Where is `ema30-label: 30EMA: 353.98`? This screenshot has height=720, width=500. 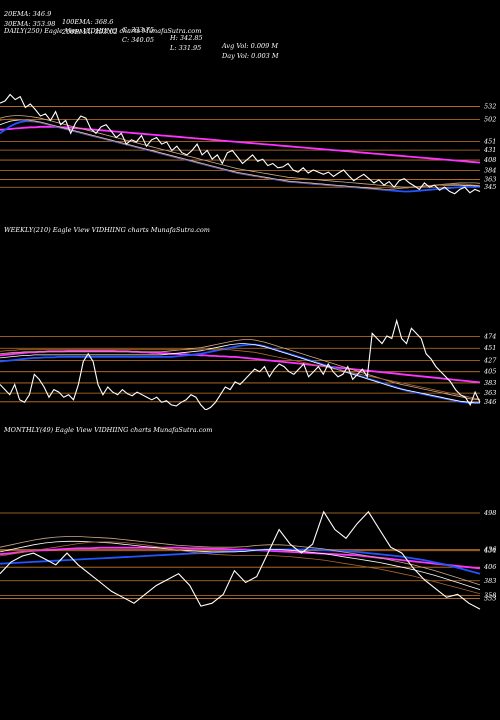
ema30-label: 30EMA: 353.98 is located at coordinates (30, 24).